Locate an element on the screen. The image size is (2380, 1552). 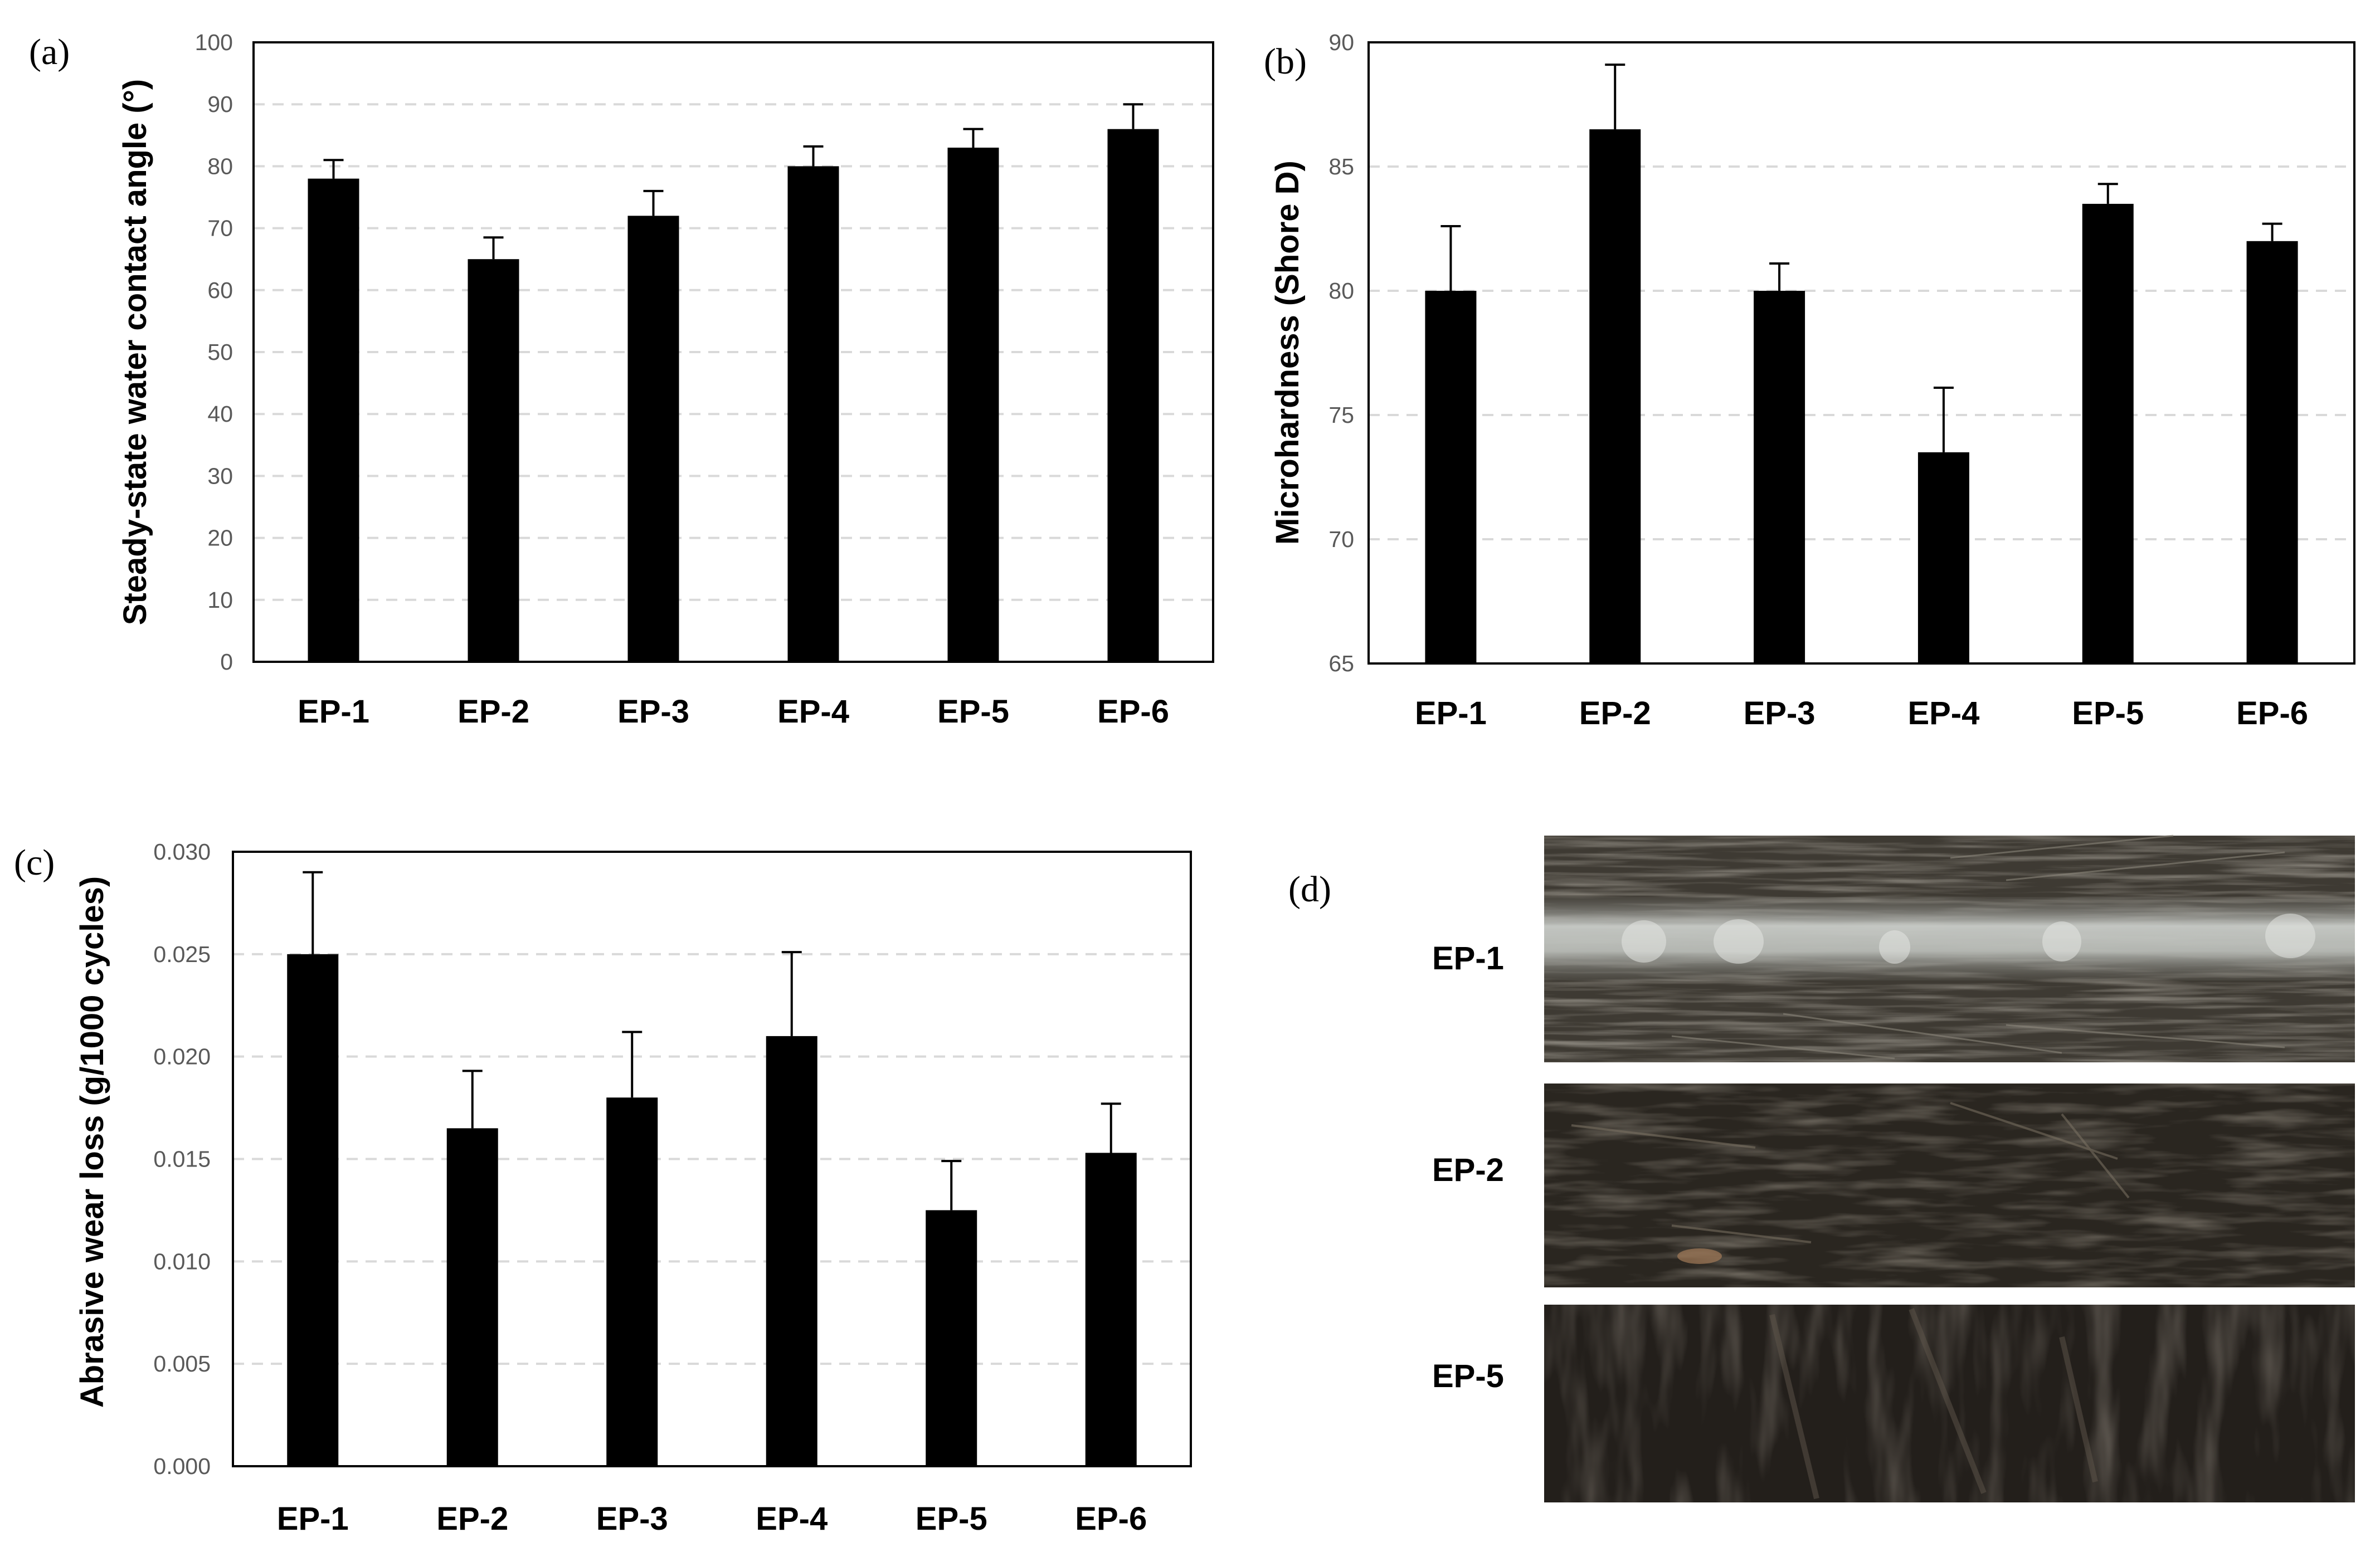
chart-c-grid is located at coordinates (712, 1159).